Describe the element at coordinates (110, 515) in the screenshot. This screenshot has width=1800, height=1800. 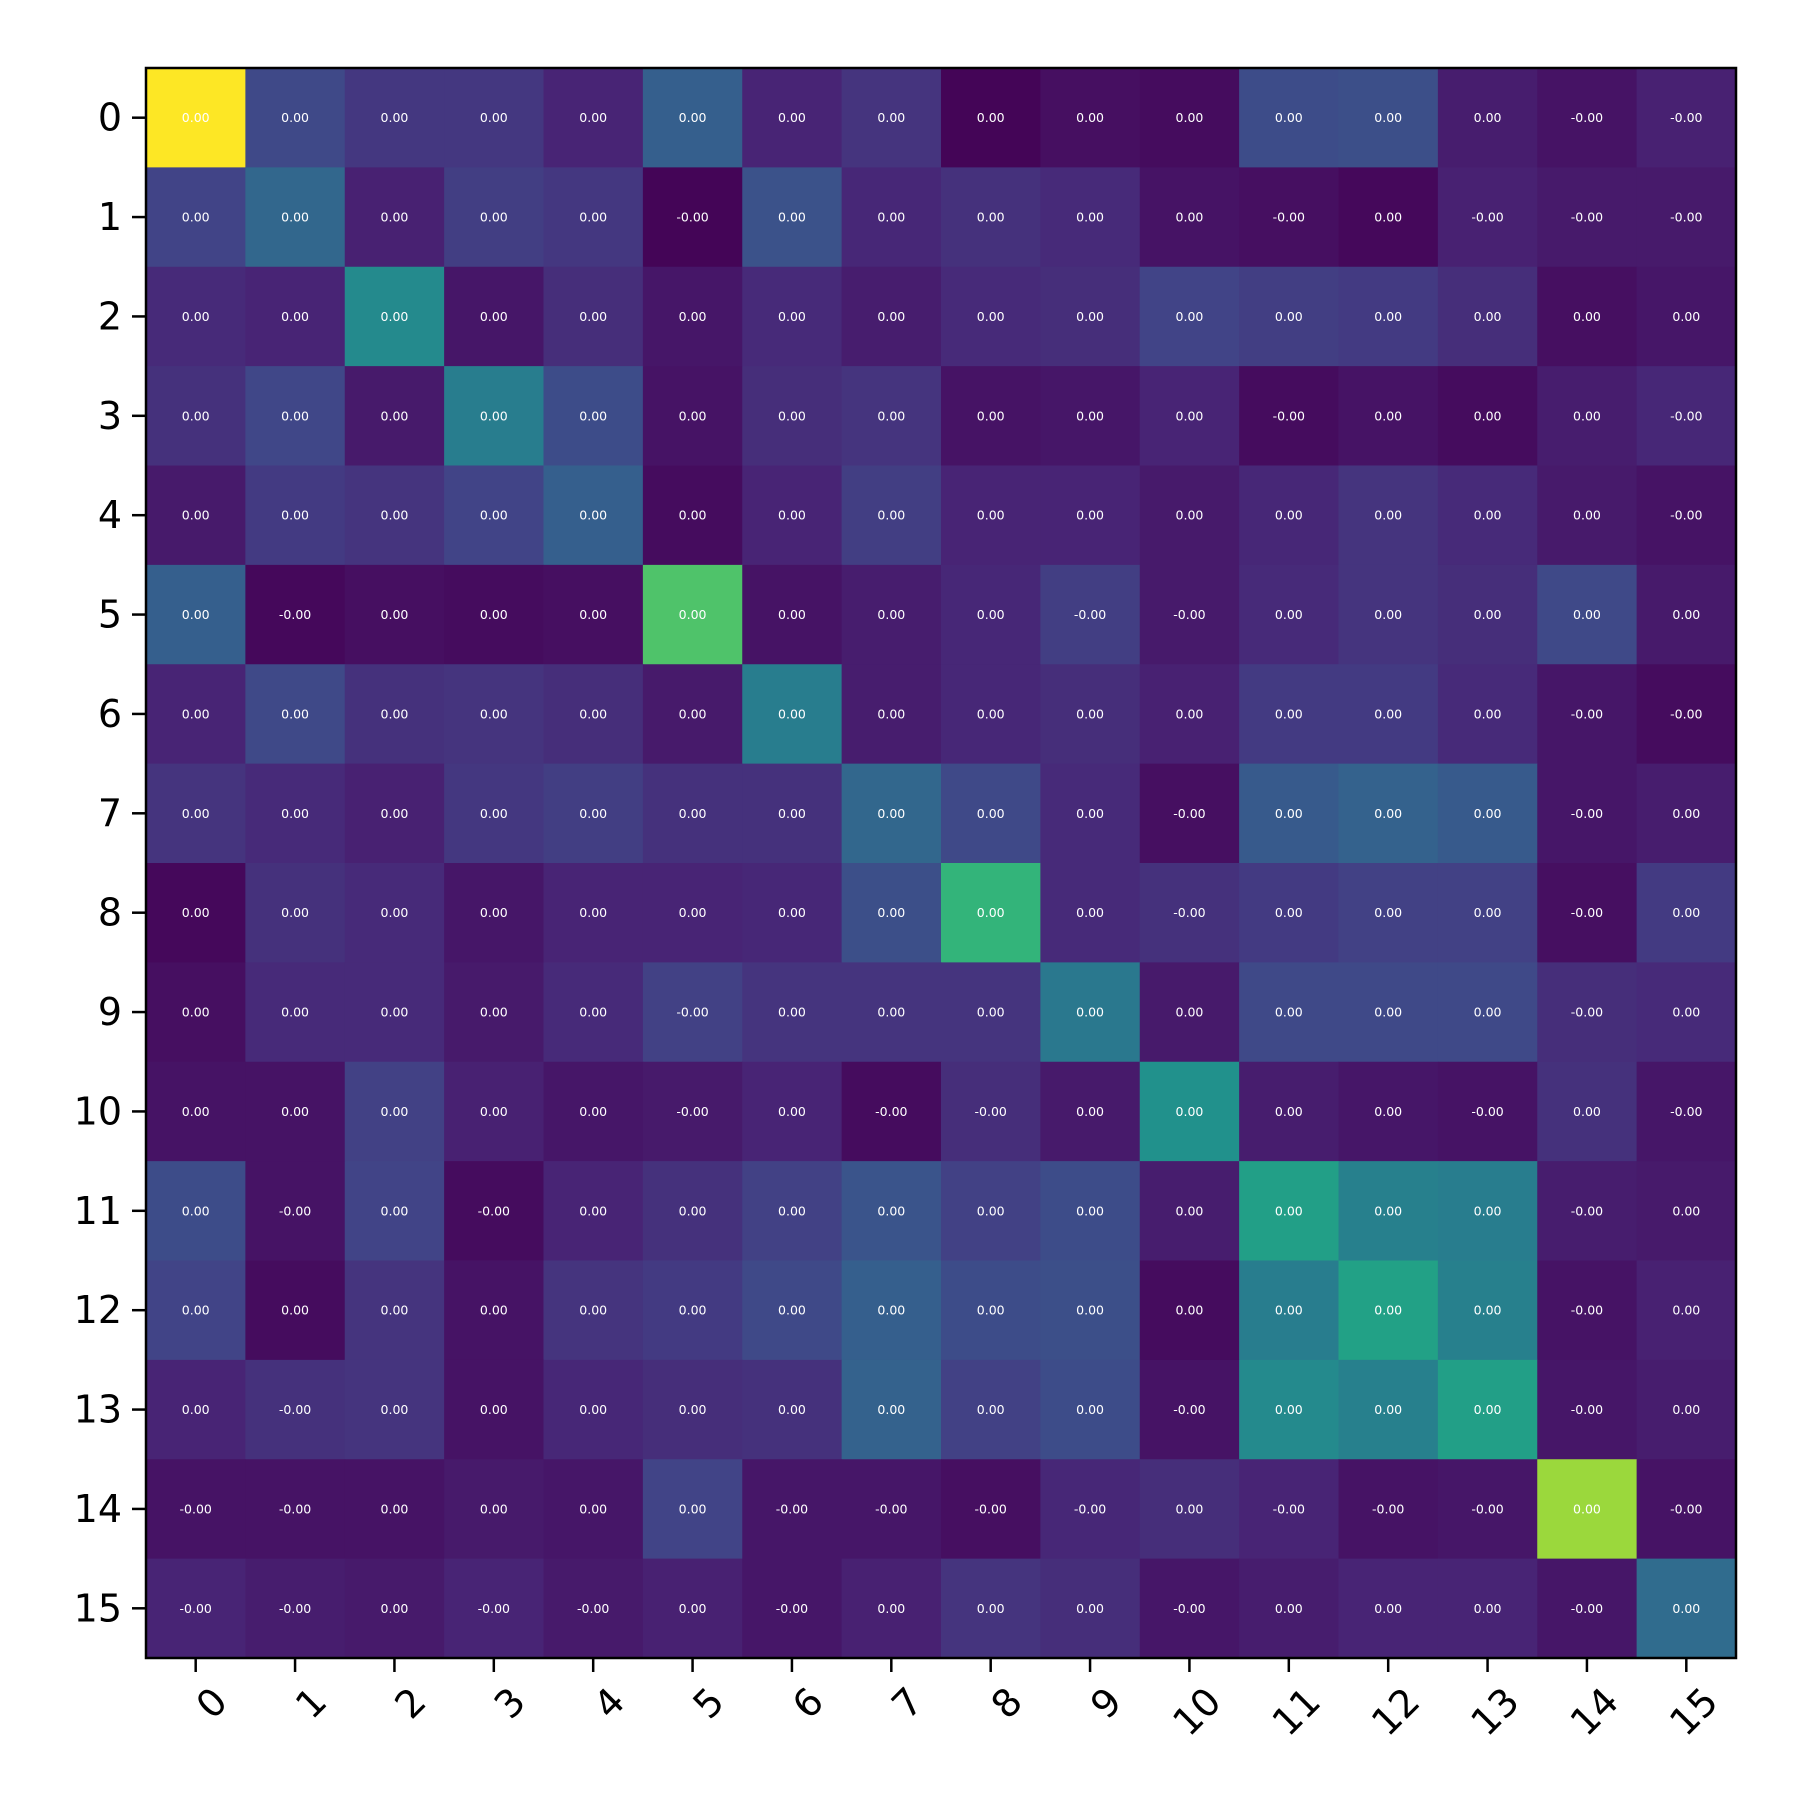
I see `y-tick-label: 4` at that location.